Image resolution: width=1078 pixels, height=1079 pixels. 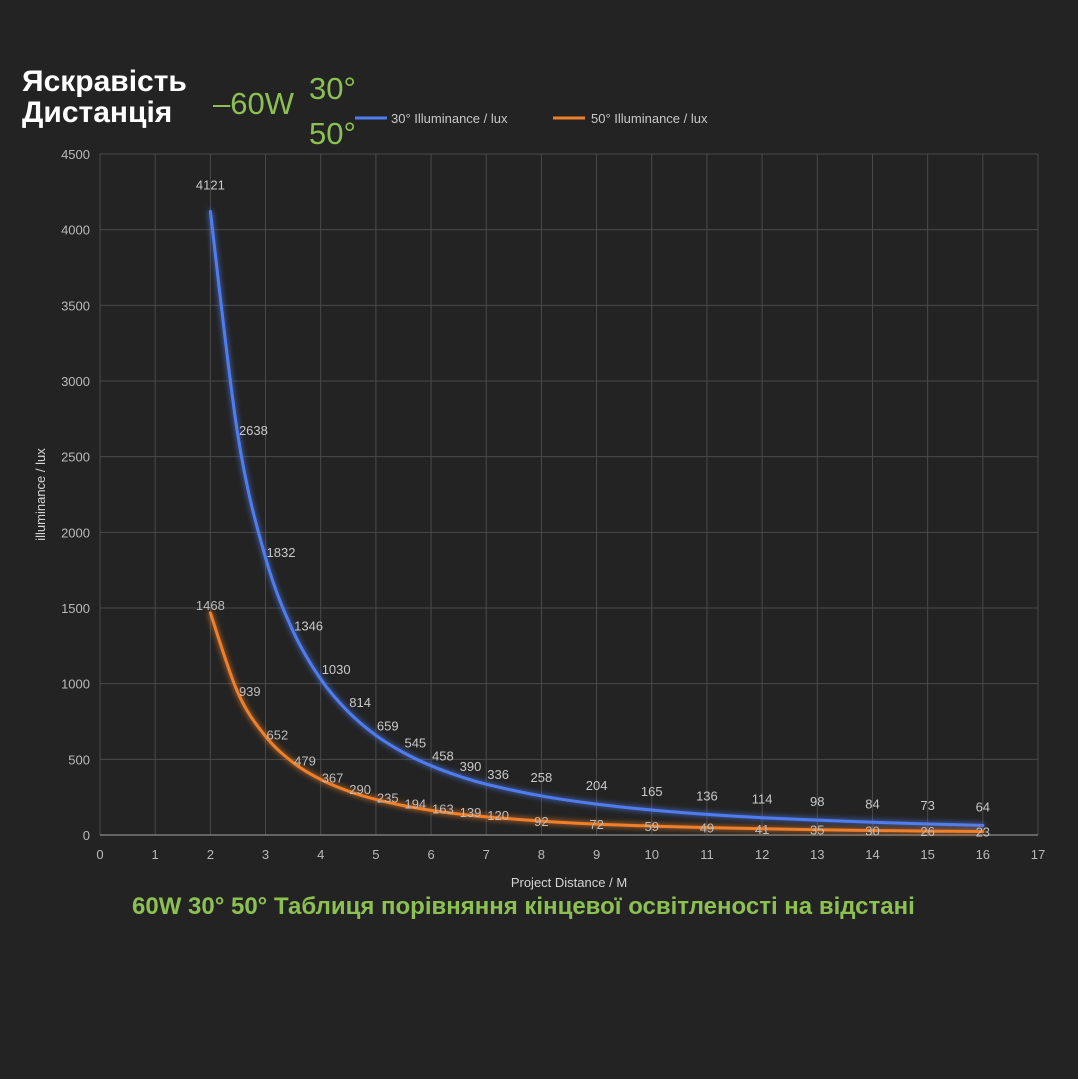 I want to click on legend-label-30: 30° Illuminance / lux, so click(x=449, y=118).